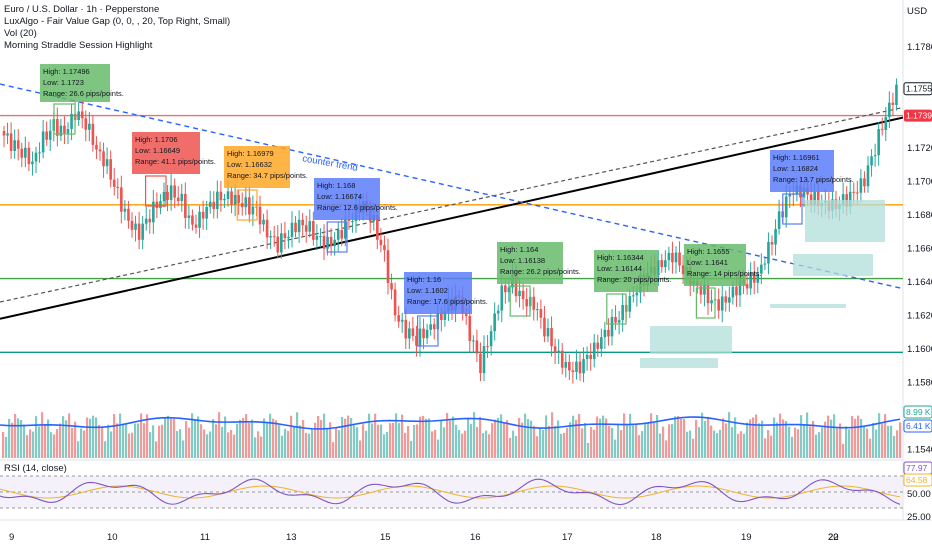  Describe the element at coordinates (919, 148) in the screenshot. I see `y-tick-label: 1.17200` at that location.